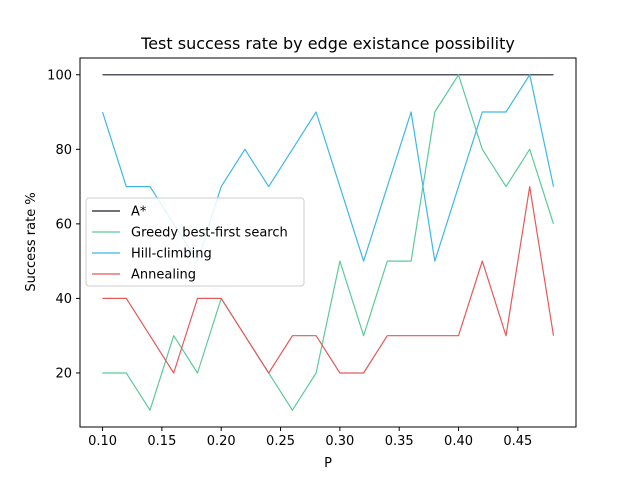 This screenshot has height=480, width=640. What do you see at coordinates (328, 463) in the screenshot?
I see `x-axis-label: P` at bounding box center [328, 463].